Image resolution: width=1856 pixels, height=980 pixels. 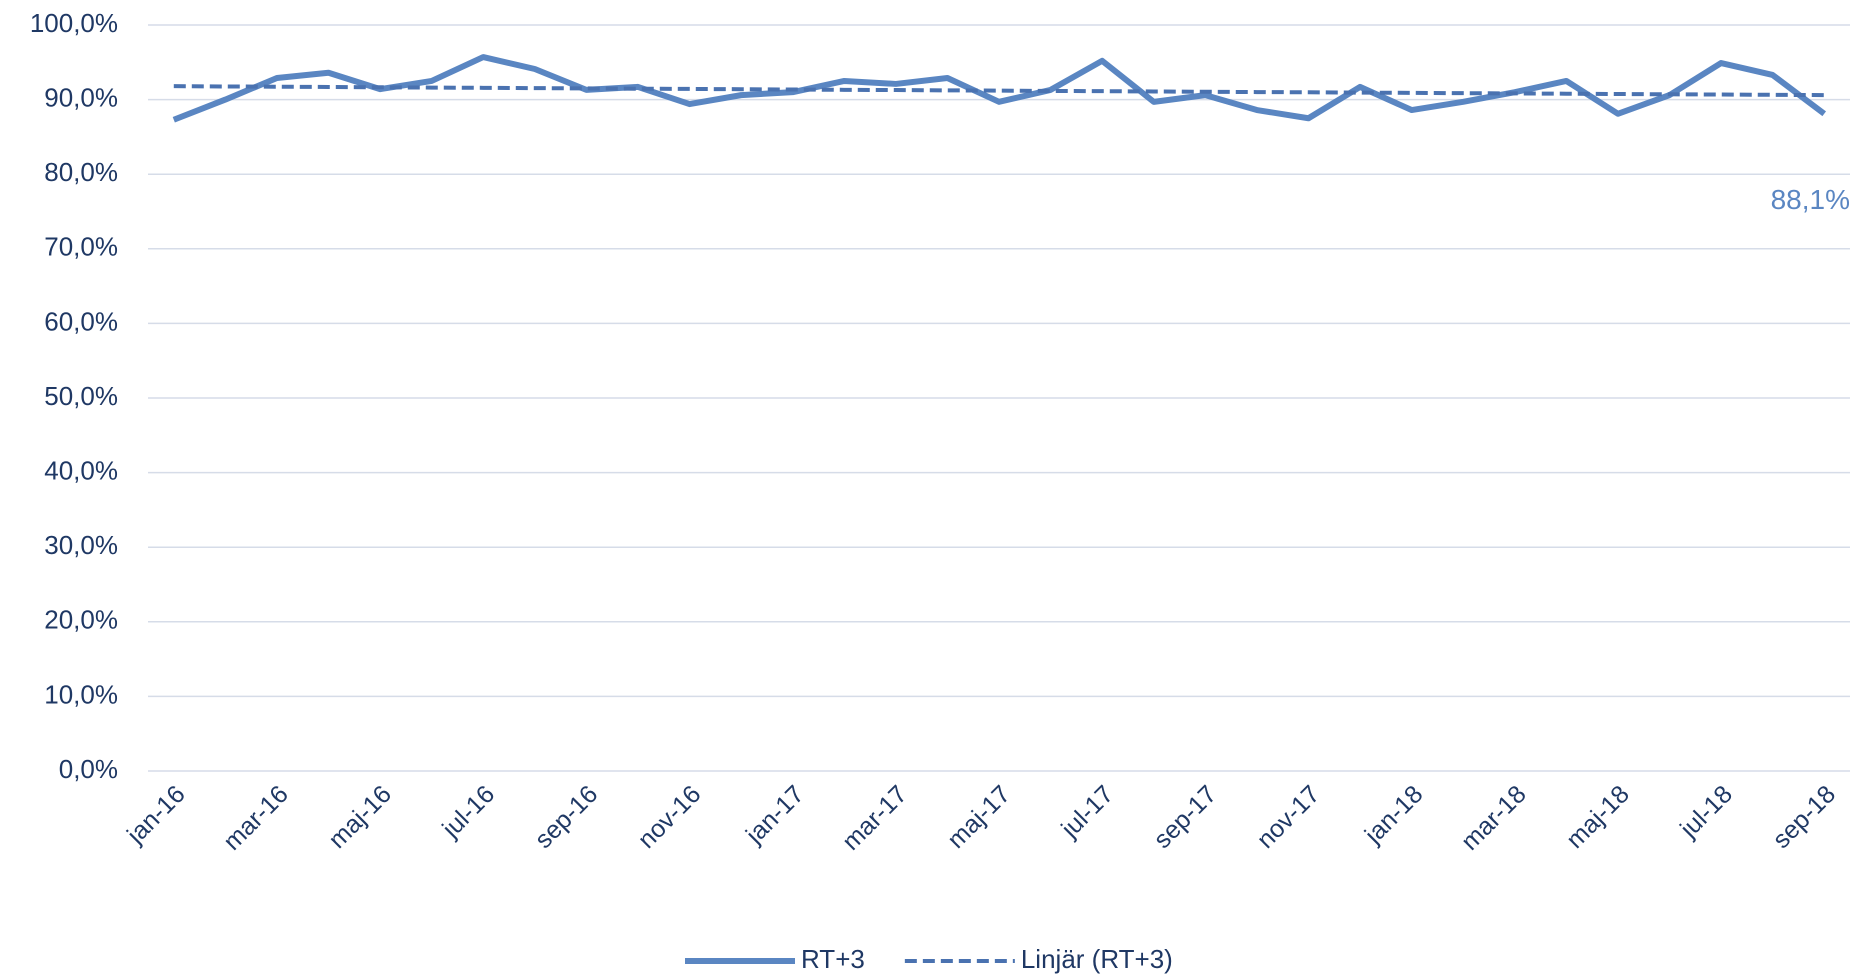 What do you see at coordinates (1804, 817) in the screenshot?
I see `x-tick-label: sep-18` at bounding box center [1804, 817].